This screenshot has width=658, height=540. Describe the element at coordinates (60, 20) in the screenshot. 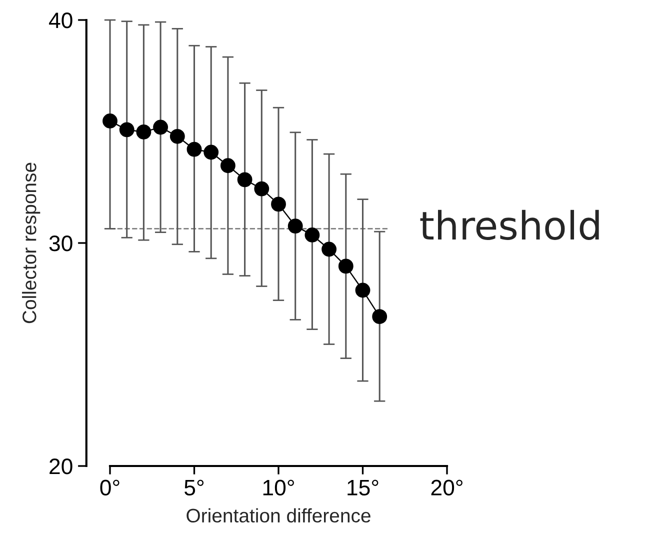

I see `y-tick-label: 40` at that location.